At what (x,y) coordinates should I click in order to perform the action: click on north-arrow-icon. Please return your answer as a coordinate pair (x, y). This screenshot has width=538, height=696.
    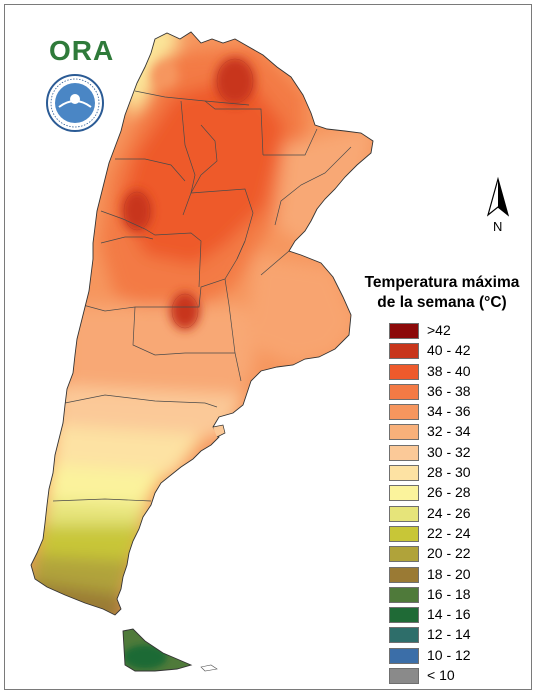
    Looking at the image, I should click on (498, 196).